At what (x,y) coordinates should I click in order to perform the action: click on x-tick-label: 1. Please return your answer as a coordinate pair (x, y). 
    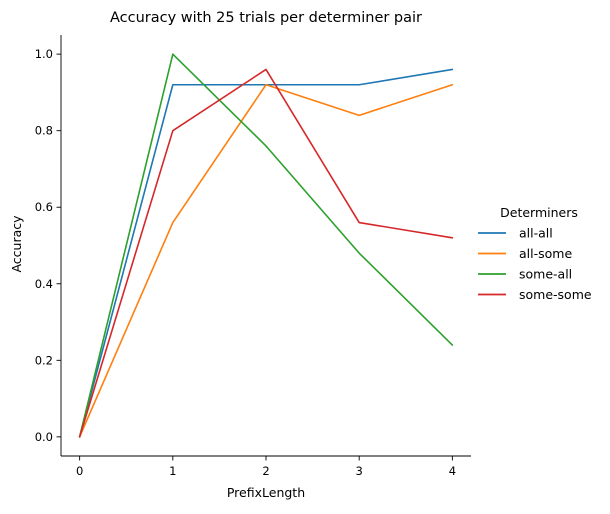
    Looking at the image, I should click on (172, 471).